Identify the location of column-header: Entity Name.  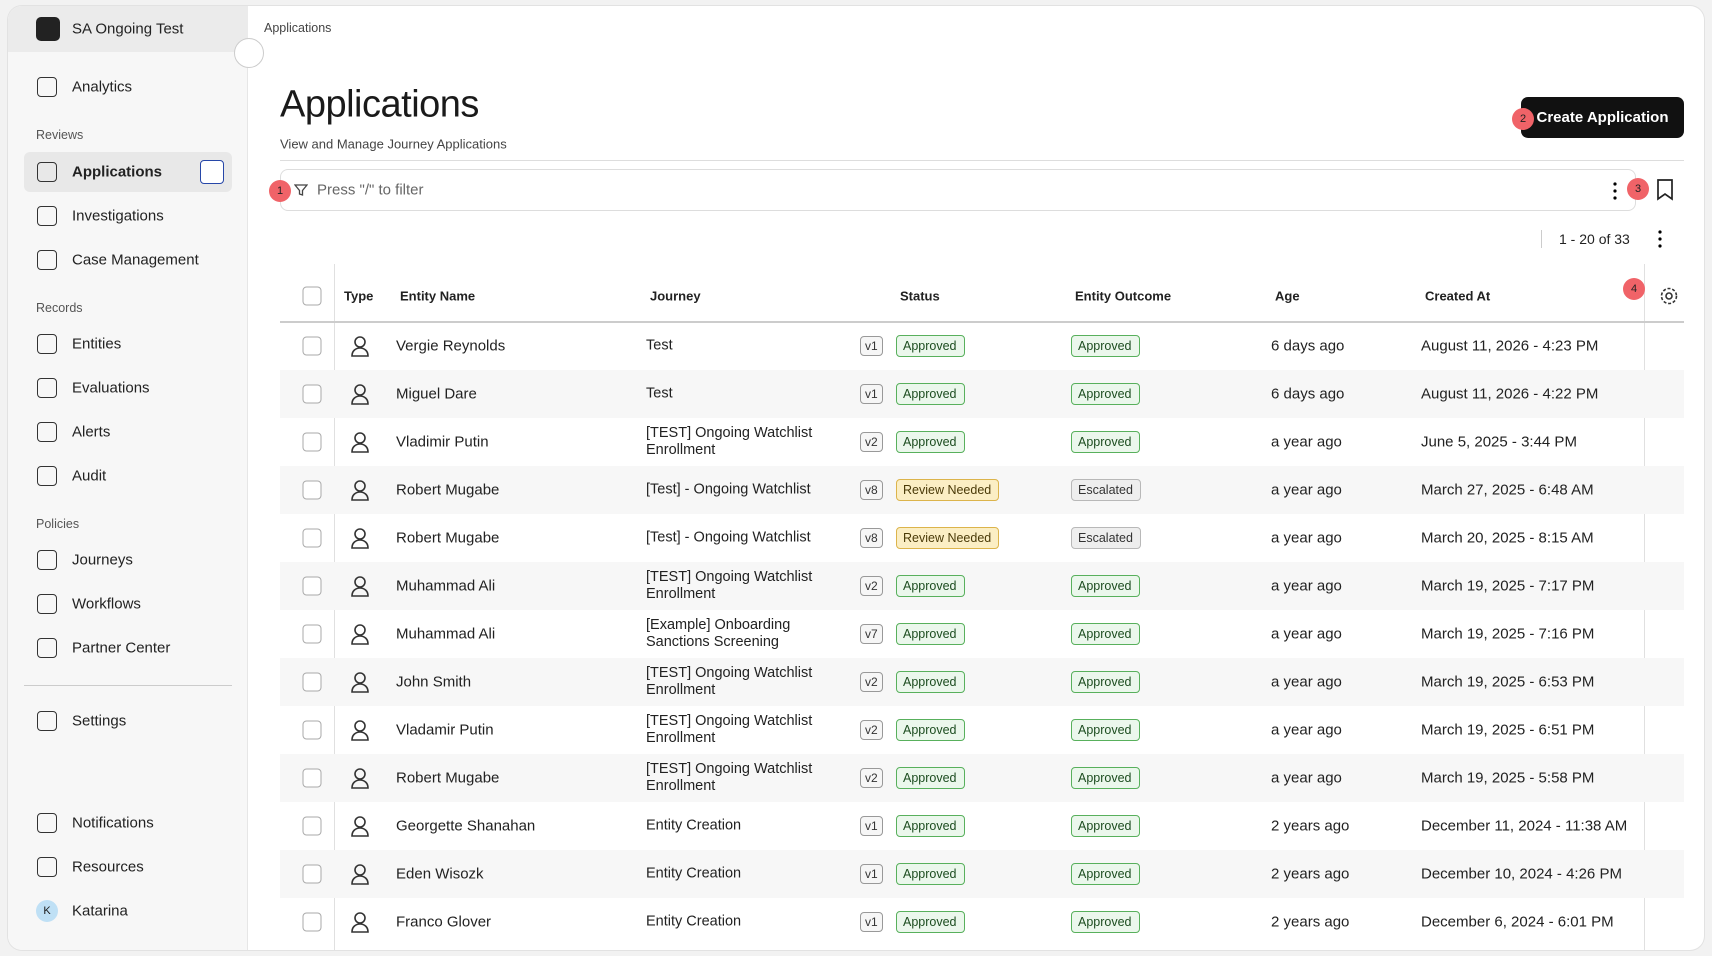
(438, 296).